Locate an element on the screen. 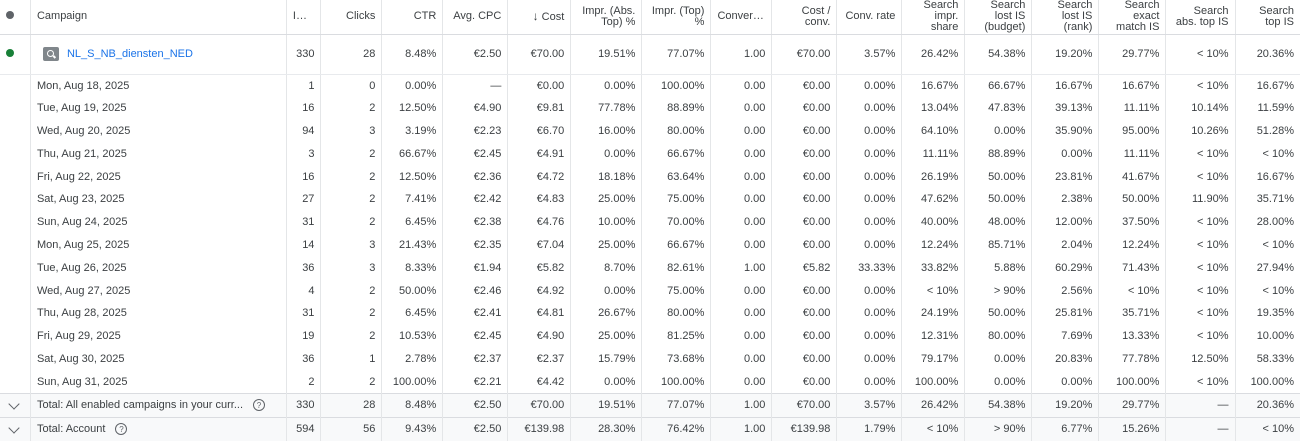 This screenshot has width=1300, height=442. row-exact: 77.78% is located at coordinates (1132, 359).